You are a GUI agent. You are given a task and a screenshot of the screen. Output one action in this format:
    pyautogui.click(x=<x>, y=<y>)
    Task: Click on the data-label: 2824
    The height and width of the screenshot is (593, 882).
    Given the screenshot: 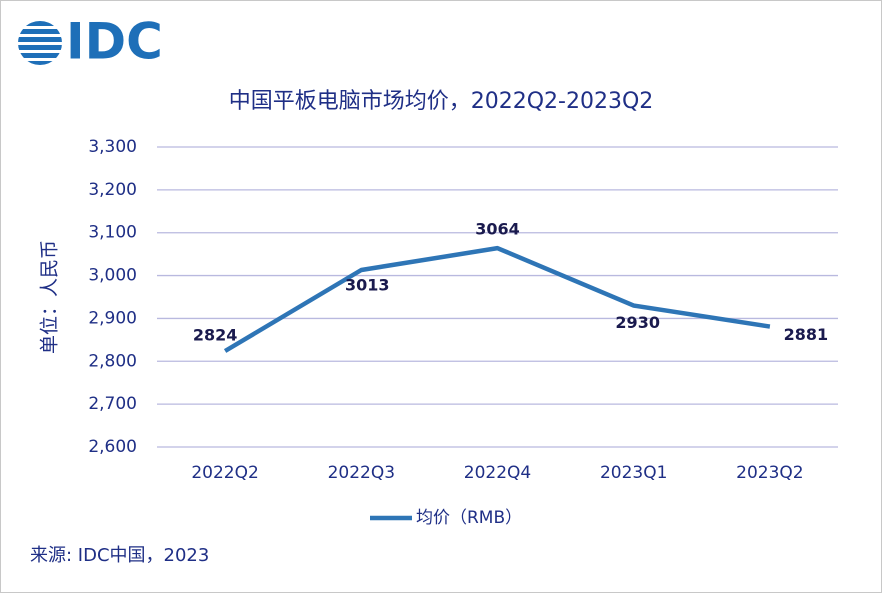 What is the action you would take?
    pyautogui.click(x=215, y=335)
    